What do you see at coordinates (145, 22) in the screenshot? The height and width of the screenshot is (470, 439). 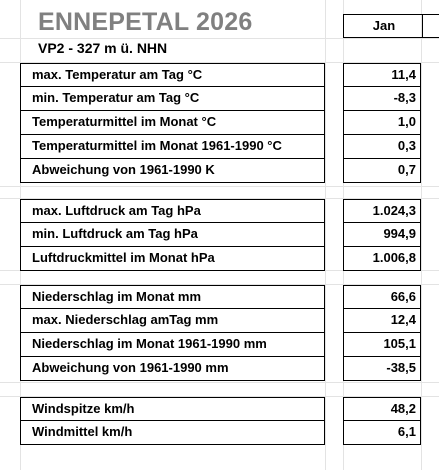 I see `page-title: ENNEPETAL 2026` at bounding box center [145, 22].